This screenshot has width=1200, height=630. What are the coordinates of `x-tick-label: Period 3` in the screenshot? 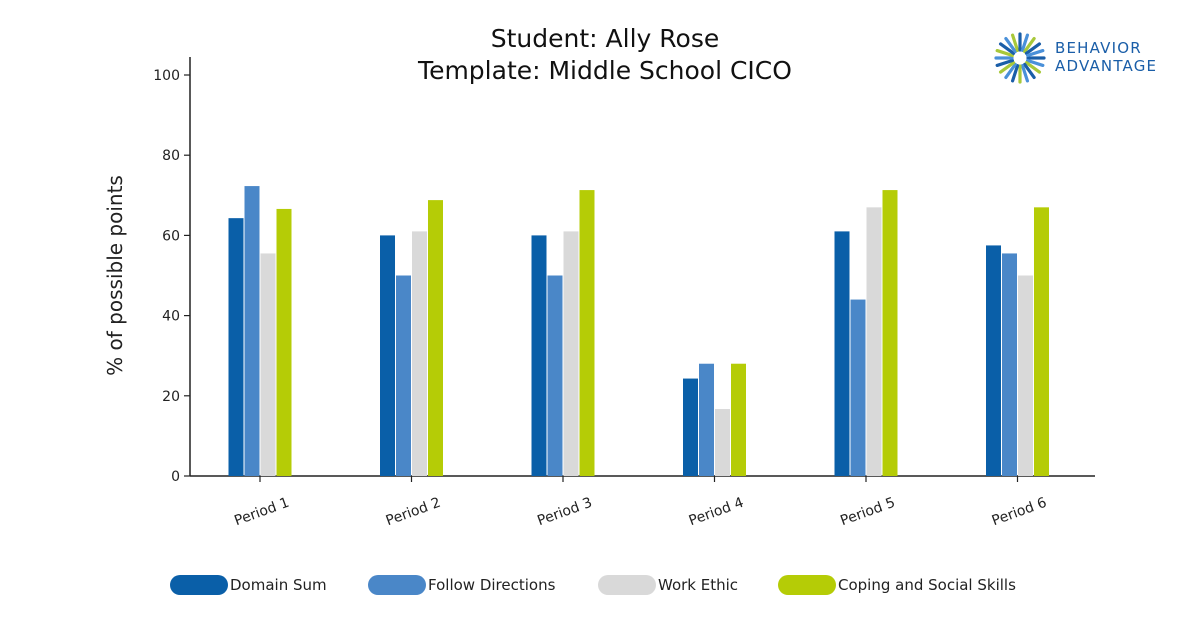 It's located at (564, 512).